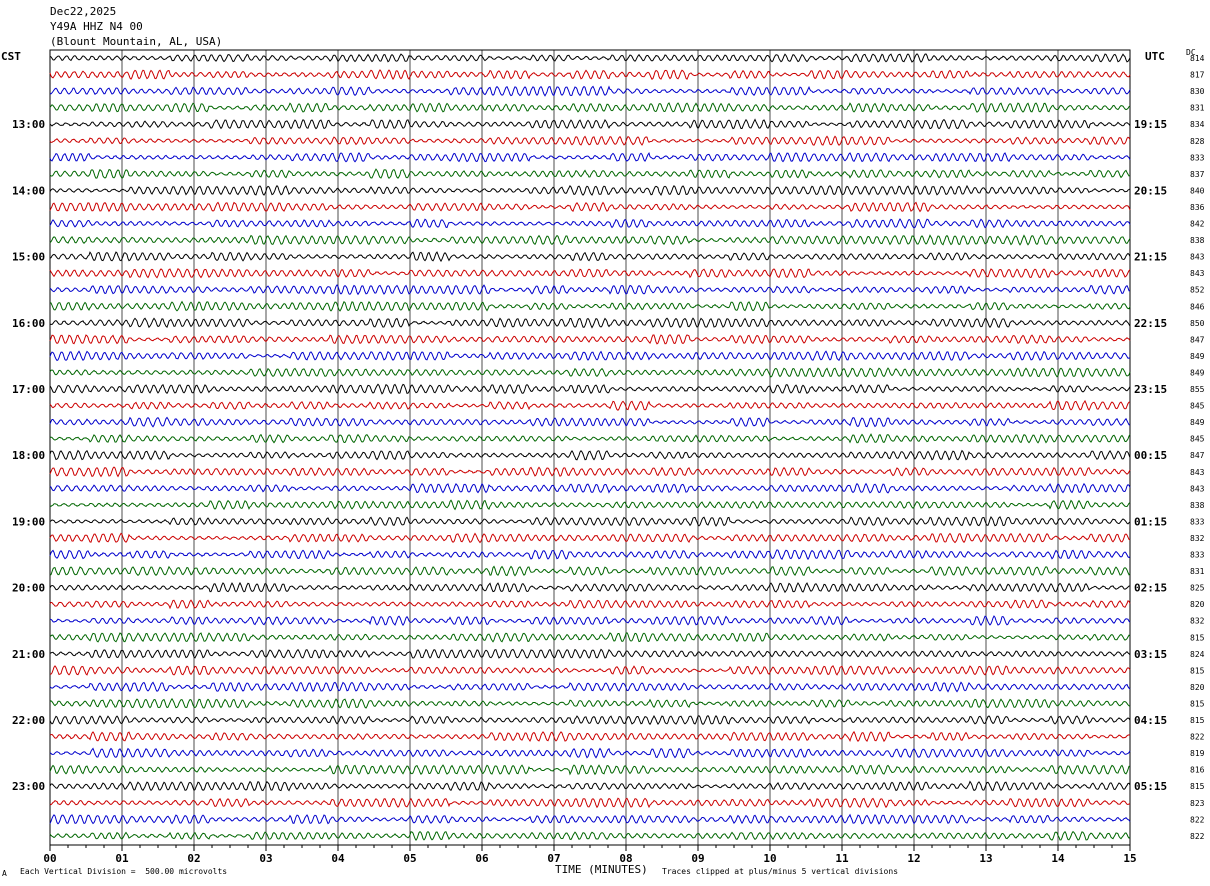  What do you see at coordinates (1197, 505) in the screenshot?
I see `trace-dc-value: 838` at bounding box center [1197, 505].